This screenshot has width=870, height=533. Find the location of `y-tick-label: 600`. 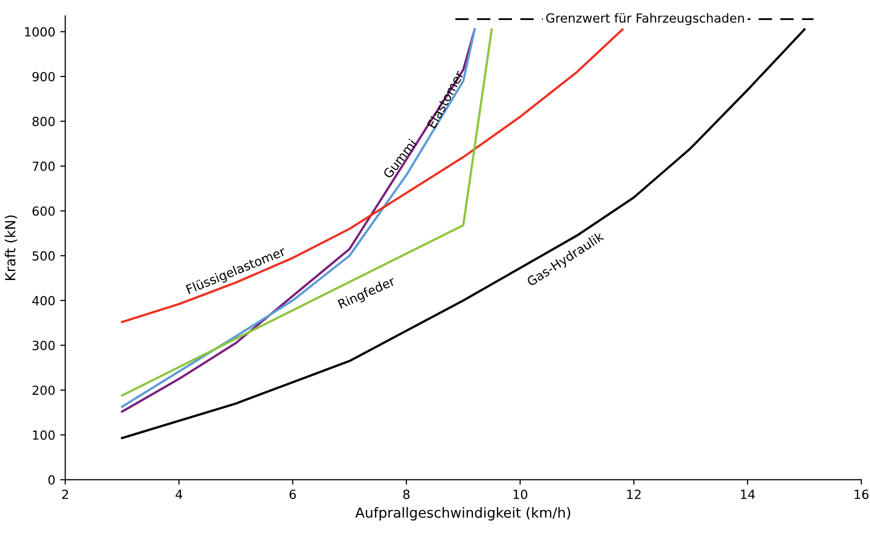

y-tick-label: 600 is located at coordinates (43, 211).